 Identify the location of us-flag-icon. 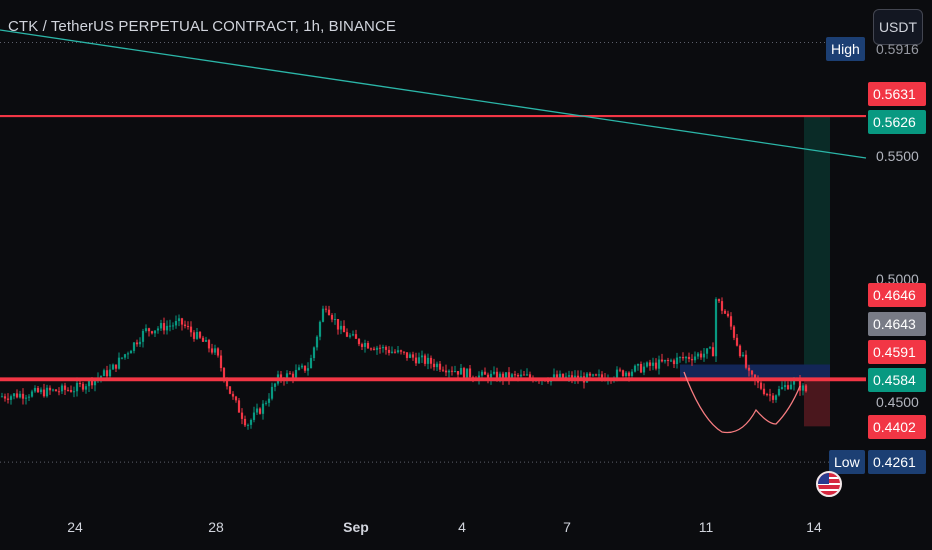
(829, 484).